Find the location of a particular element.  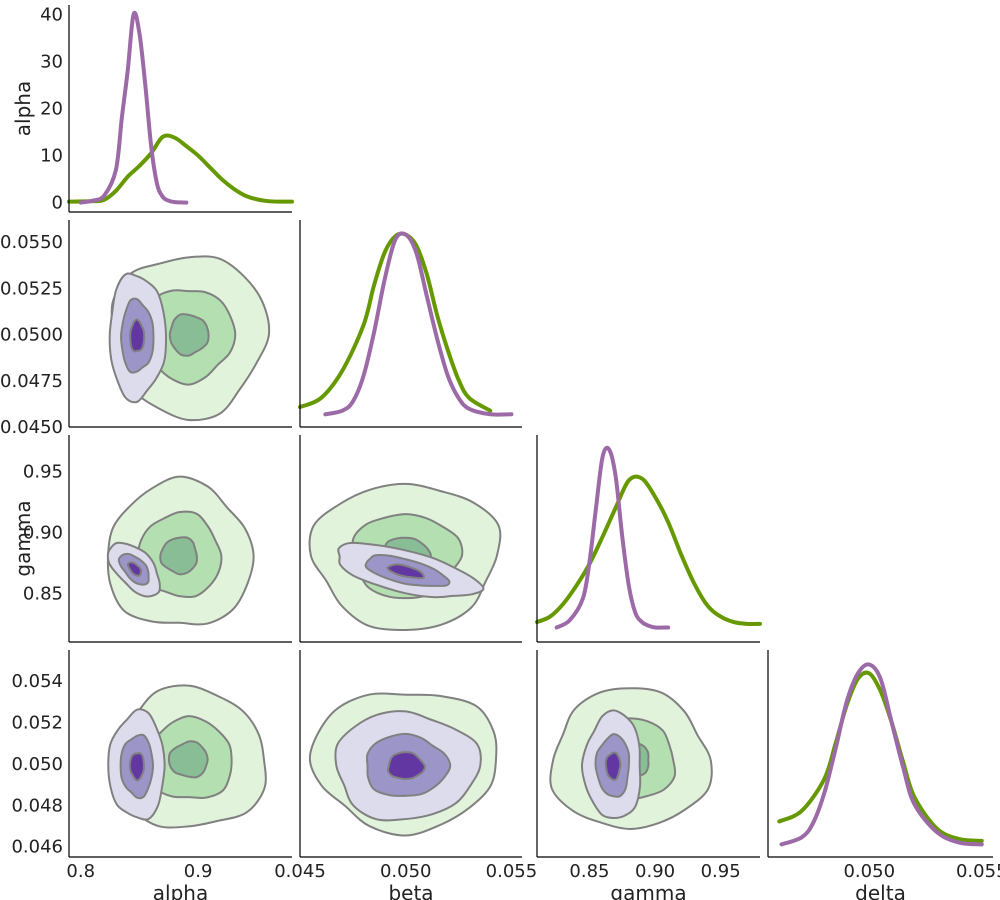

marginal-panel-delta is located at coordinates (880, 754).